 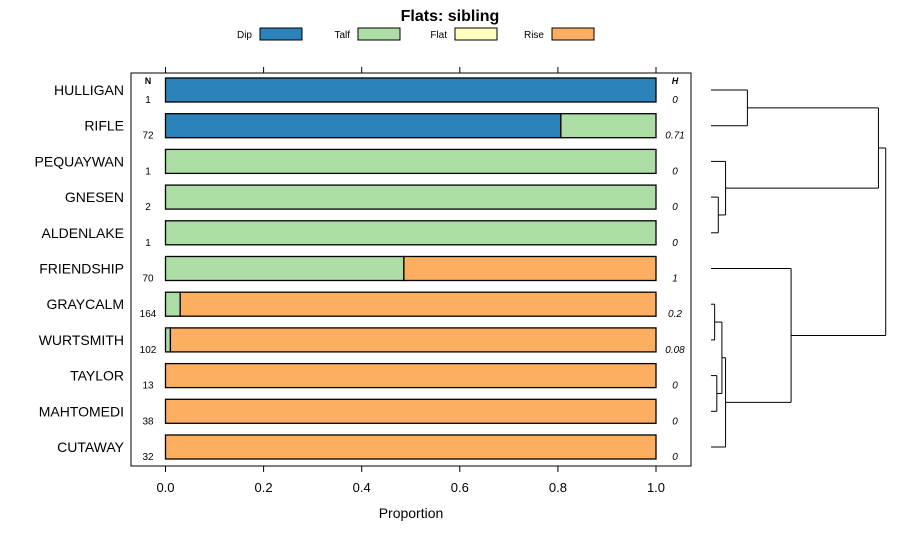 I want to click on legend-label-dip: Dip, so click(x=244, y=35).